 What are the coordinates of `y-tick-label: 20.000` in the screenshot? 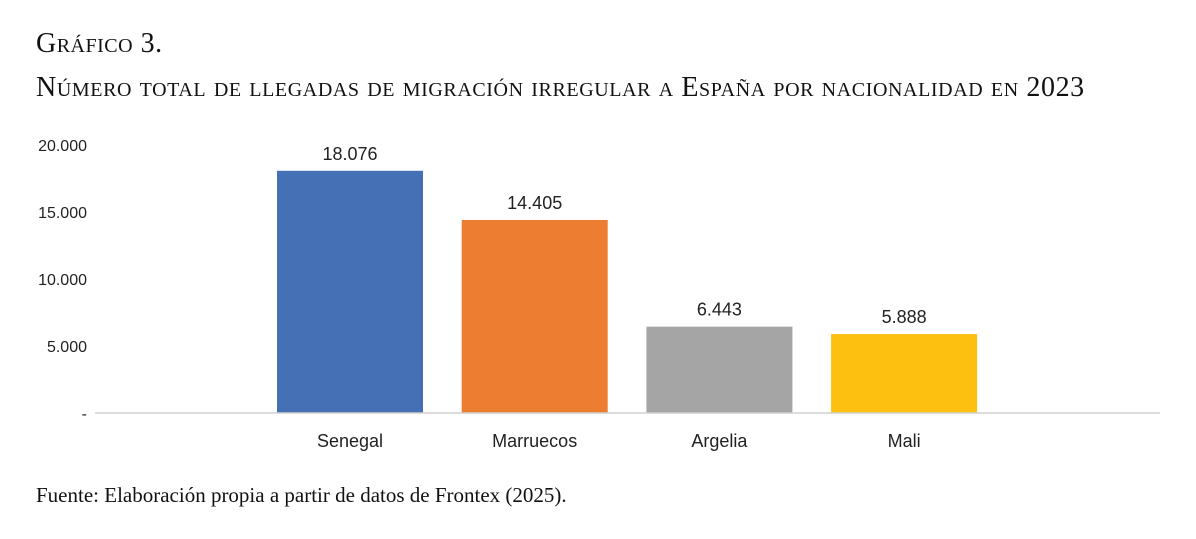 It's located at (62, 146).